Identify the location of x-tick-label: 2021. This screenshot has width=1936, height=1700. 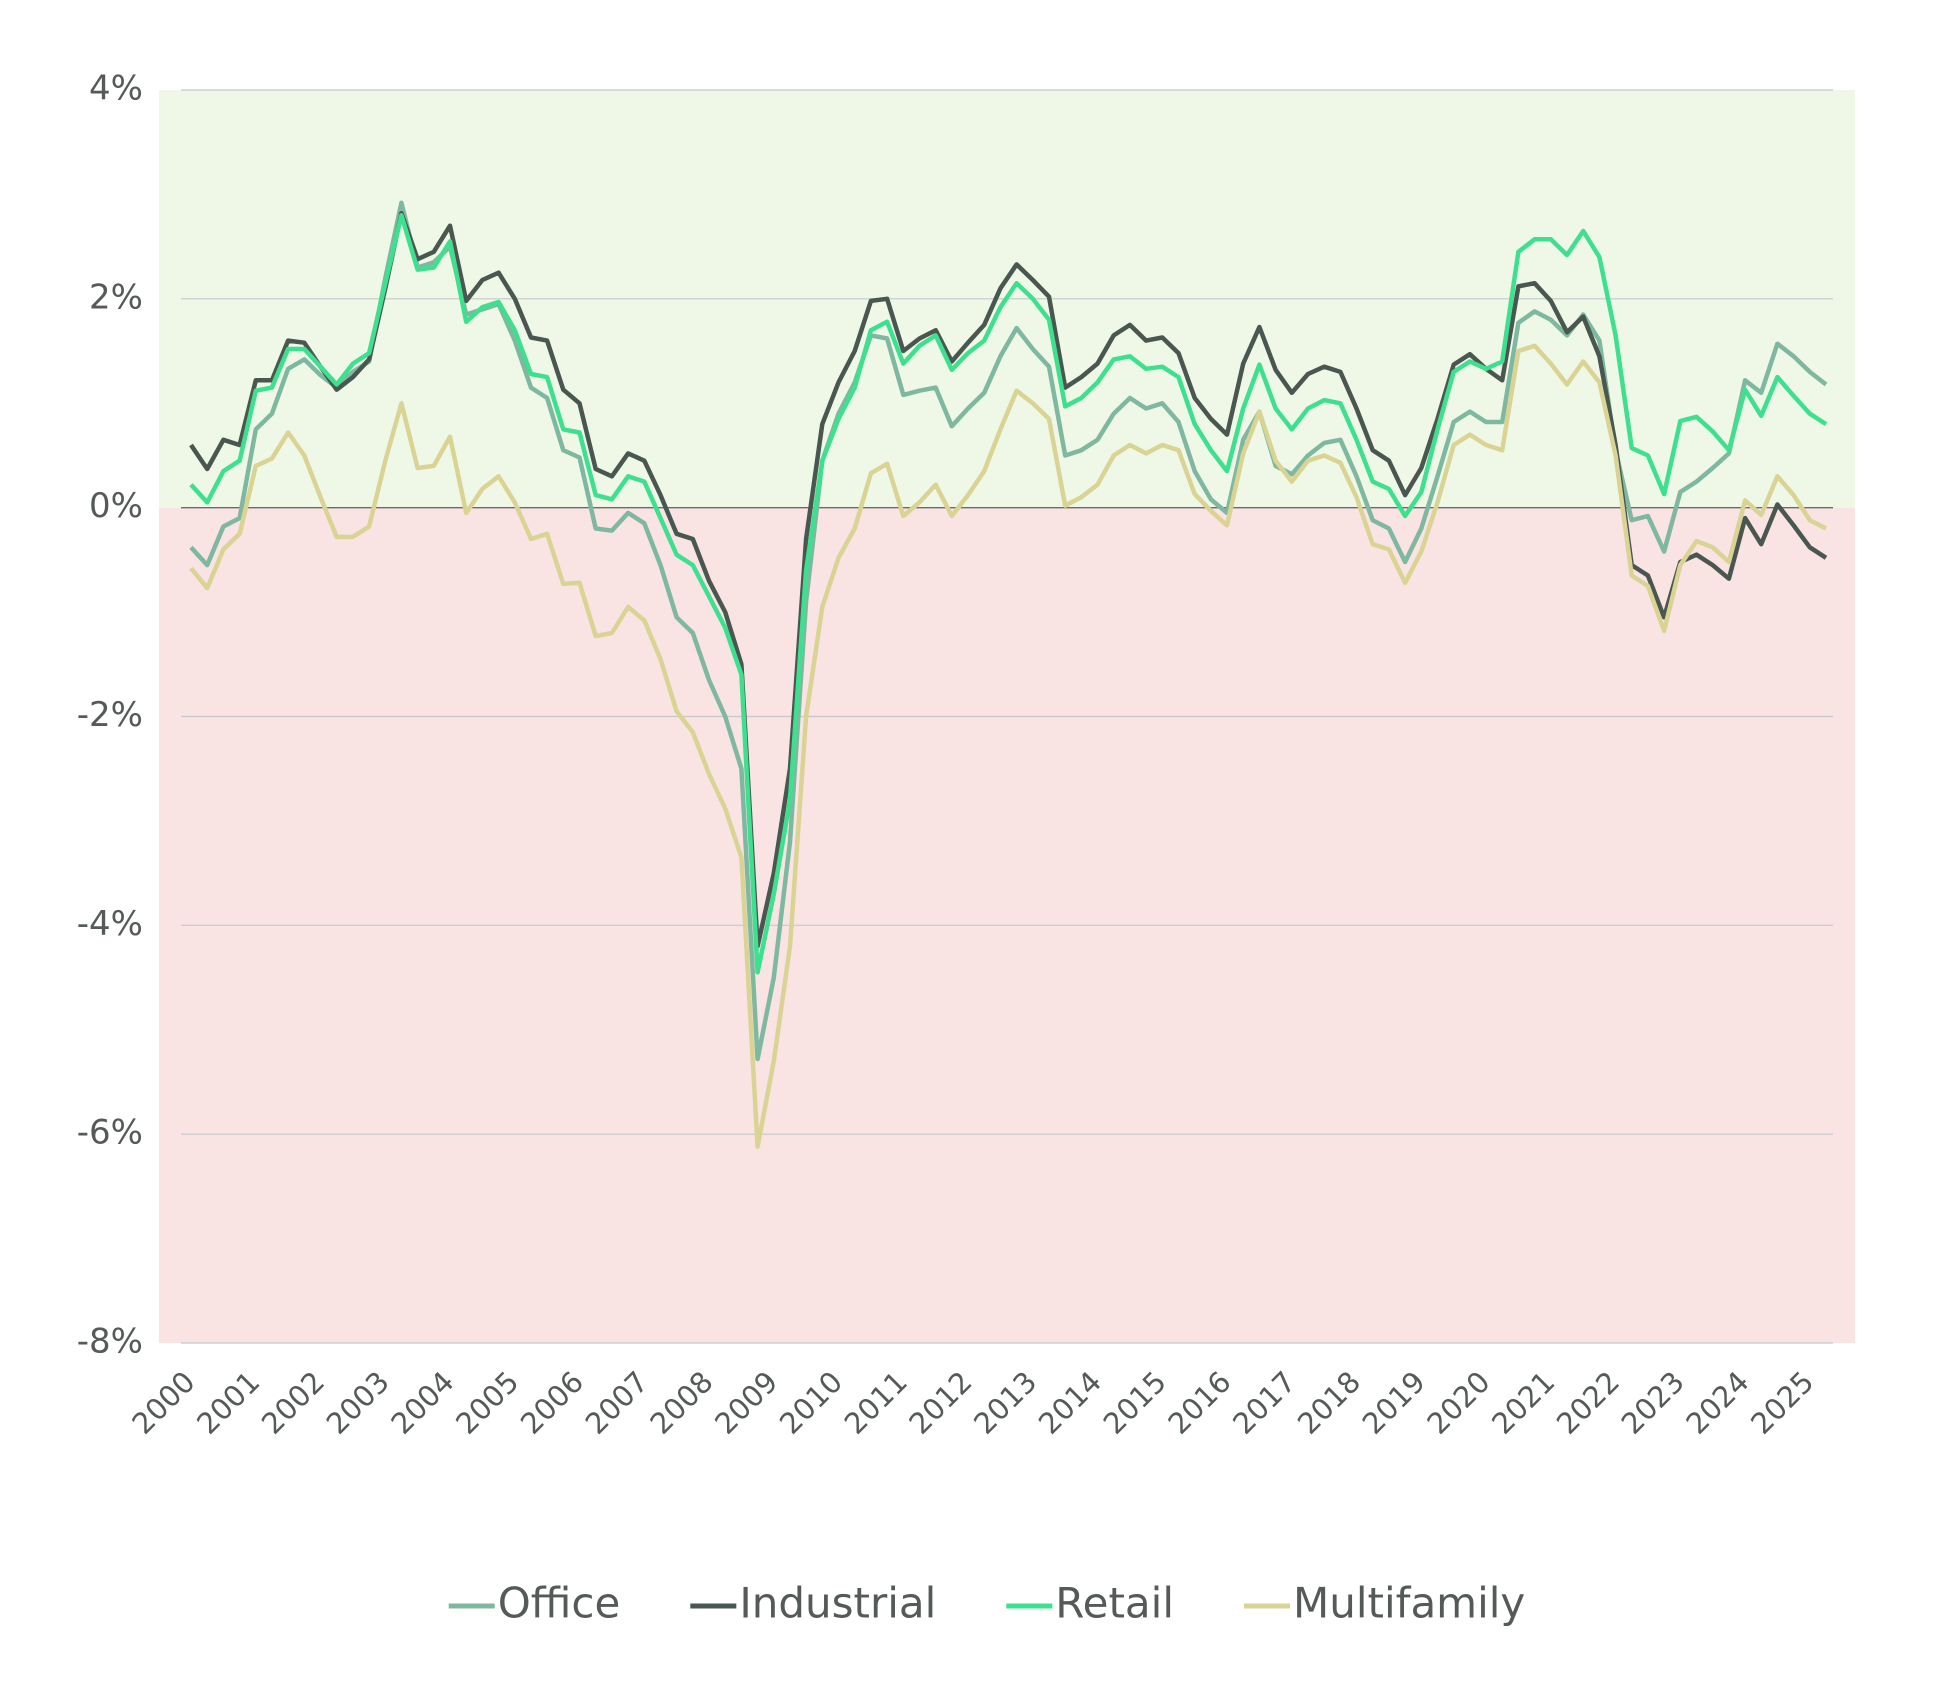
(1523, 1403).